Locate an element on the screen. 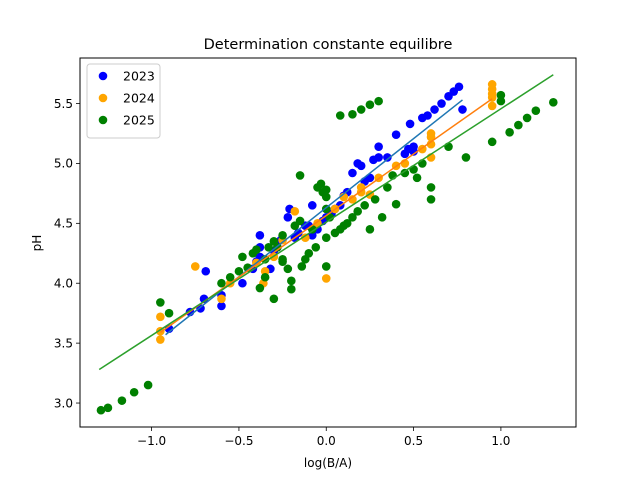  y-tick-label: 4.0 is located at coordinates (63, 284).